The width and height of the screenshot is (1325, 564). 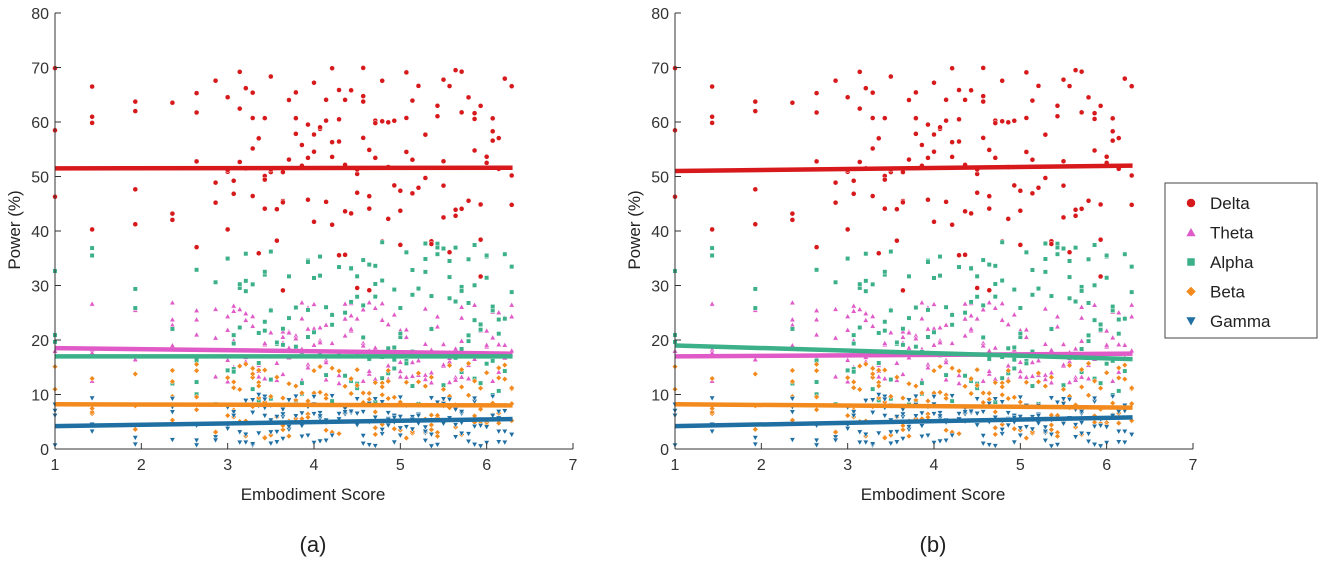 I want to click on x-tick-label: 3, so click(x=847, y=465).